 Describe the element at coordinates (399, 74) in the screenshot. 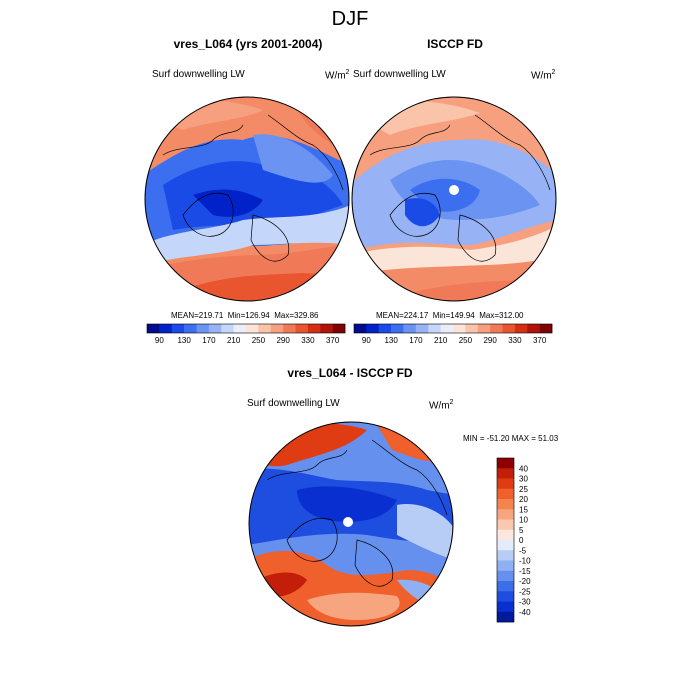

I see `panel-variable-label-obs: Surf downwelling LW` at that location.